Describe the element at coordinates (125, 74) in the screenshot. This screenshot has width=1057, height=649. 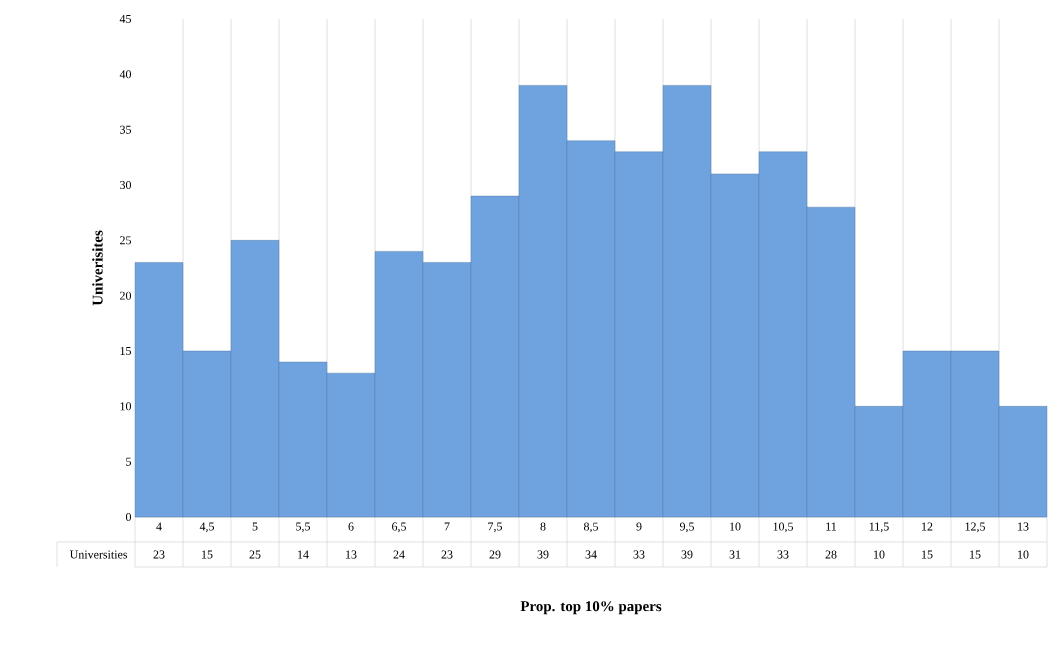
I see `y-tick-label: 40` at that location.